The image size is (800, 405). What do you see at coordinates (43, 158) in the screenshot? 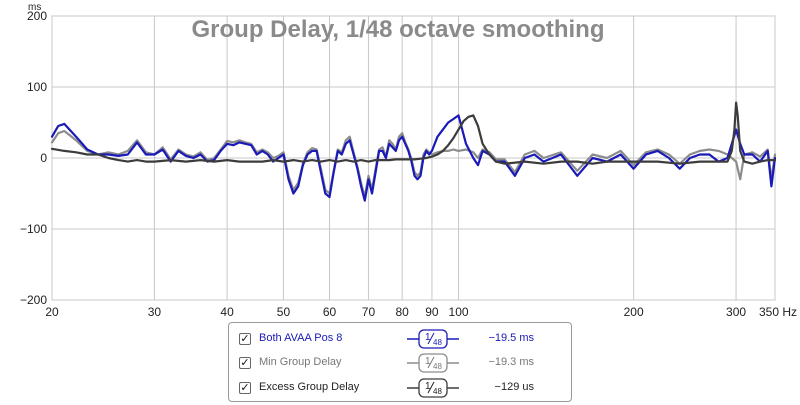
I see `y-tick-label: 0` at bounding box center [43, 158].